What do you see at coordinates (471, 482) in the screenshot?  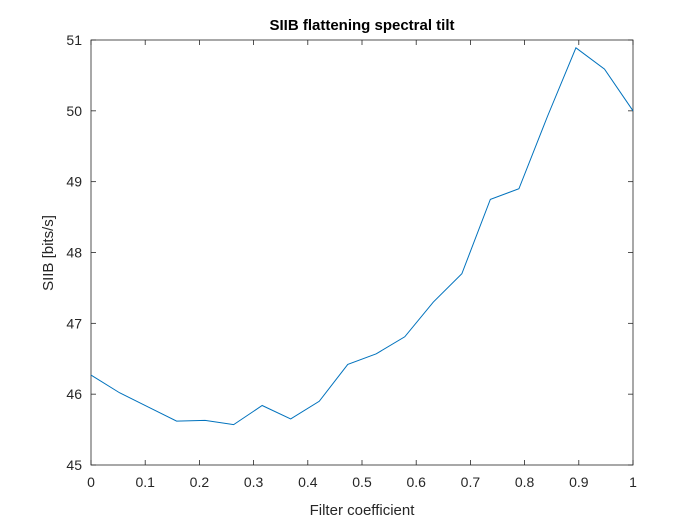 I see `x-tick-label: 0.7` at bounding box center [471, 482].